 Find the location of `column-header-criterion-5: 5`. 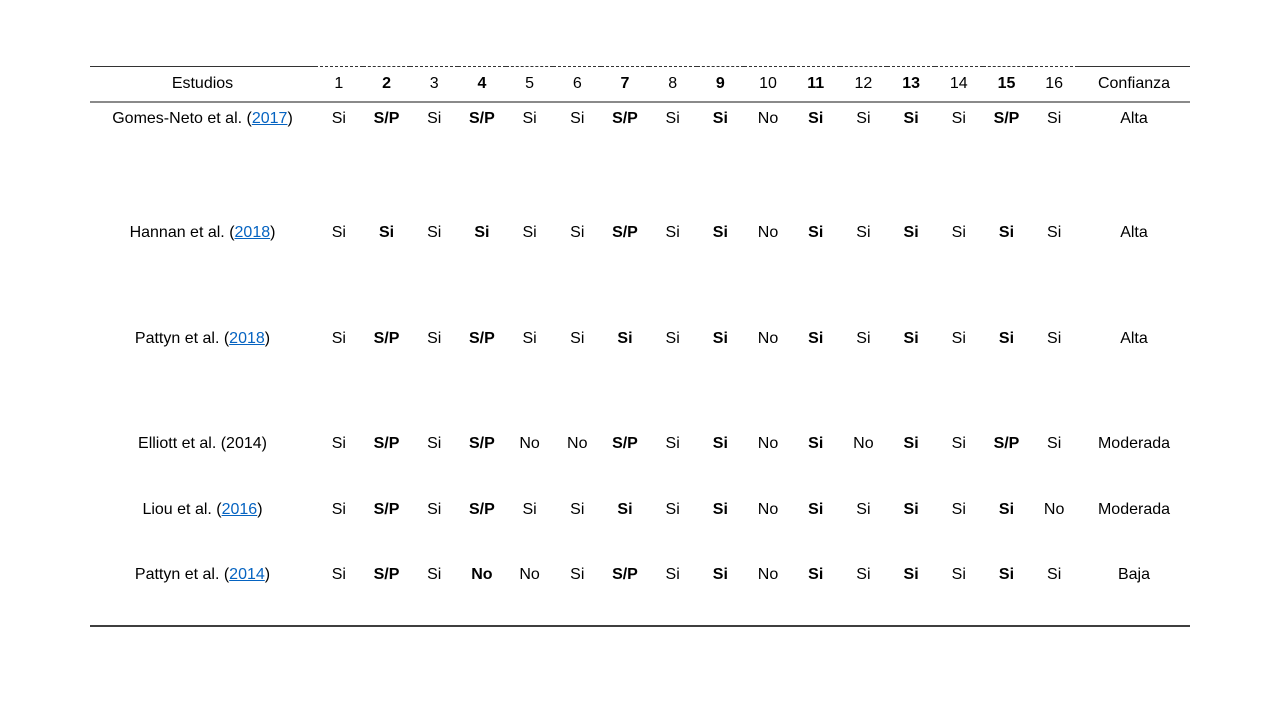

column-header-criterion-5: 5 is located at coordinates (529, 84).